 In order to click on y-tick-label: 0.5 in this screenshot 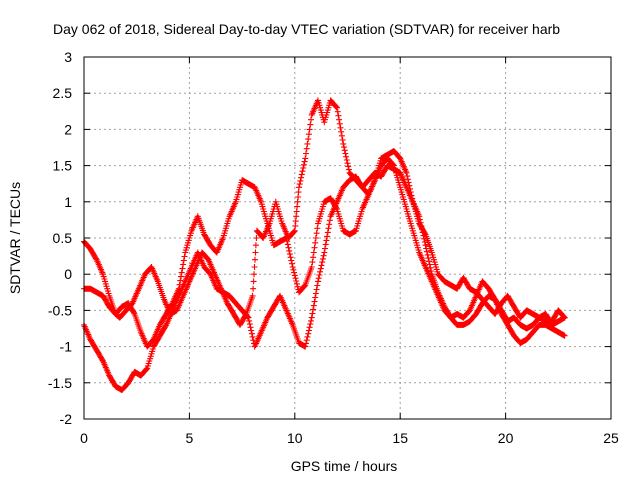, I will do `click(63, 238)`.